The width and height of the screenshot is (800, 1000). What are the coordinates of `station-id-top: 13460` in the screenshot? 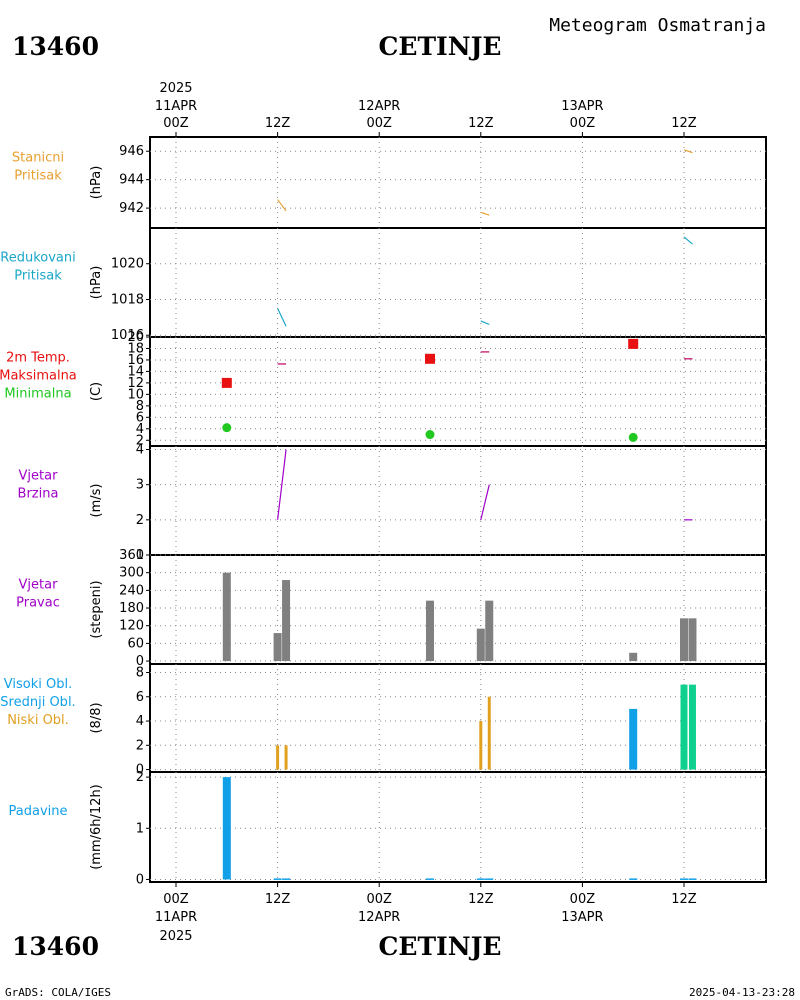 It's located at (55, 46).